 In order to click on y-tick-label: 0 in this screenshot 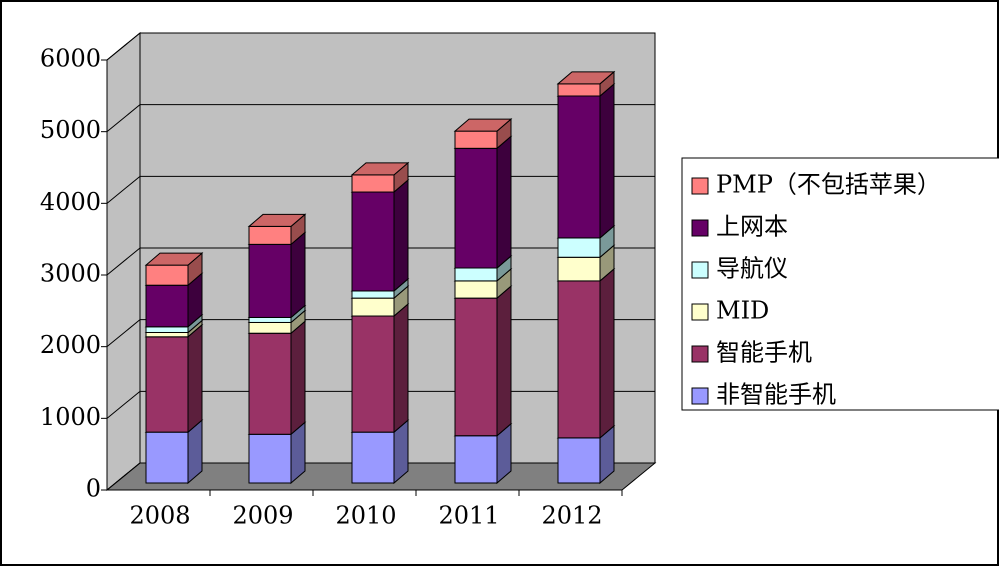, I will do `click(93, 489)`.